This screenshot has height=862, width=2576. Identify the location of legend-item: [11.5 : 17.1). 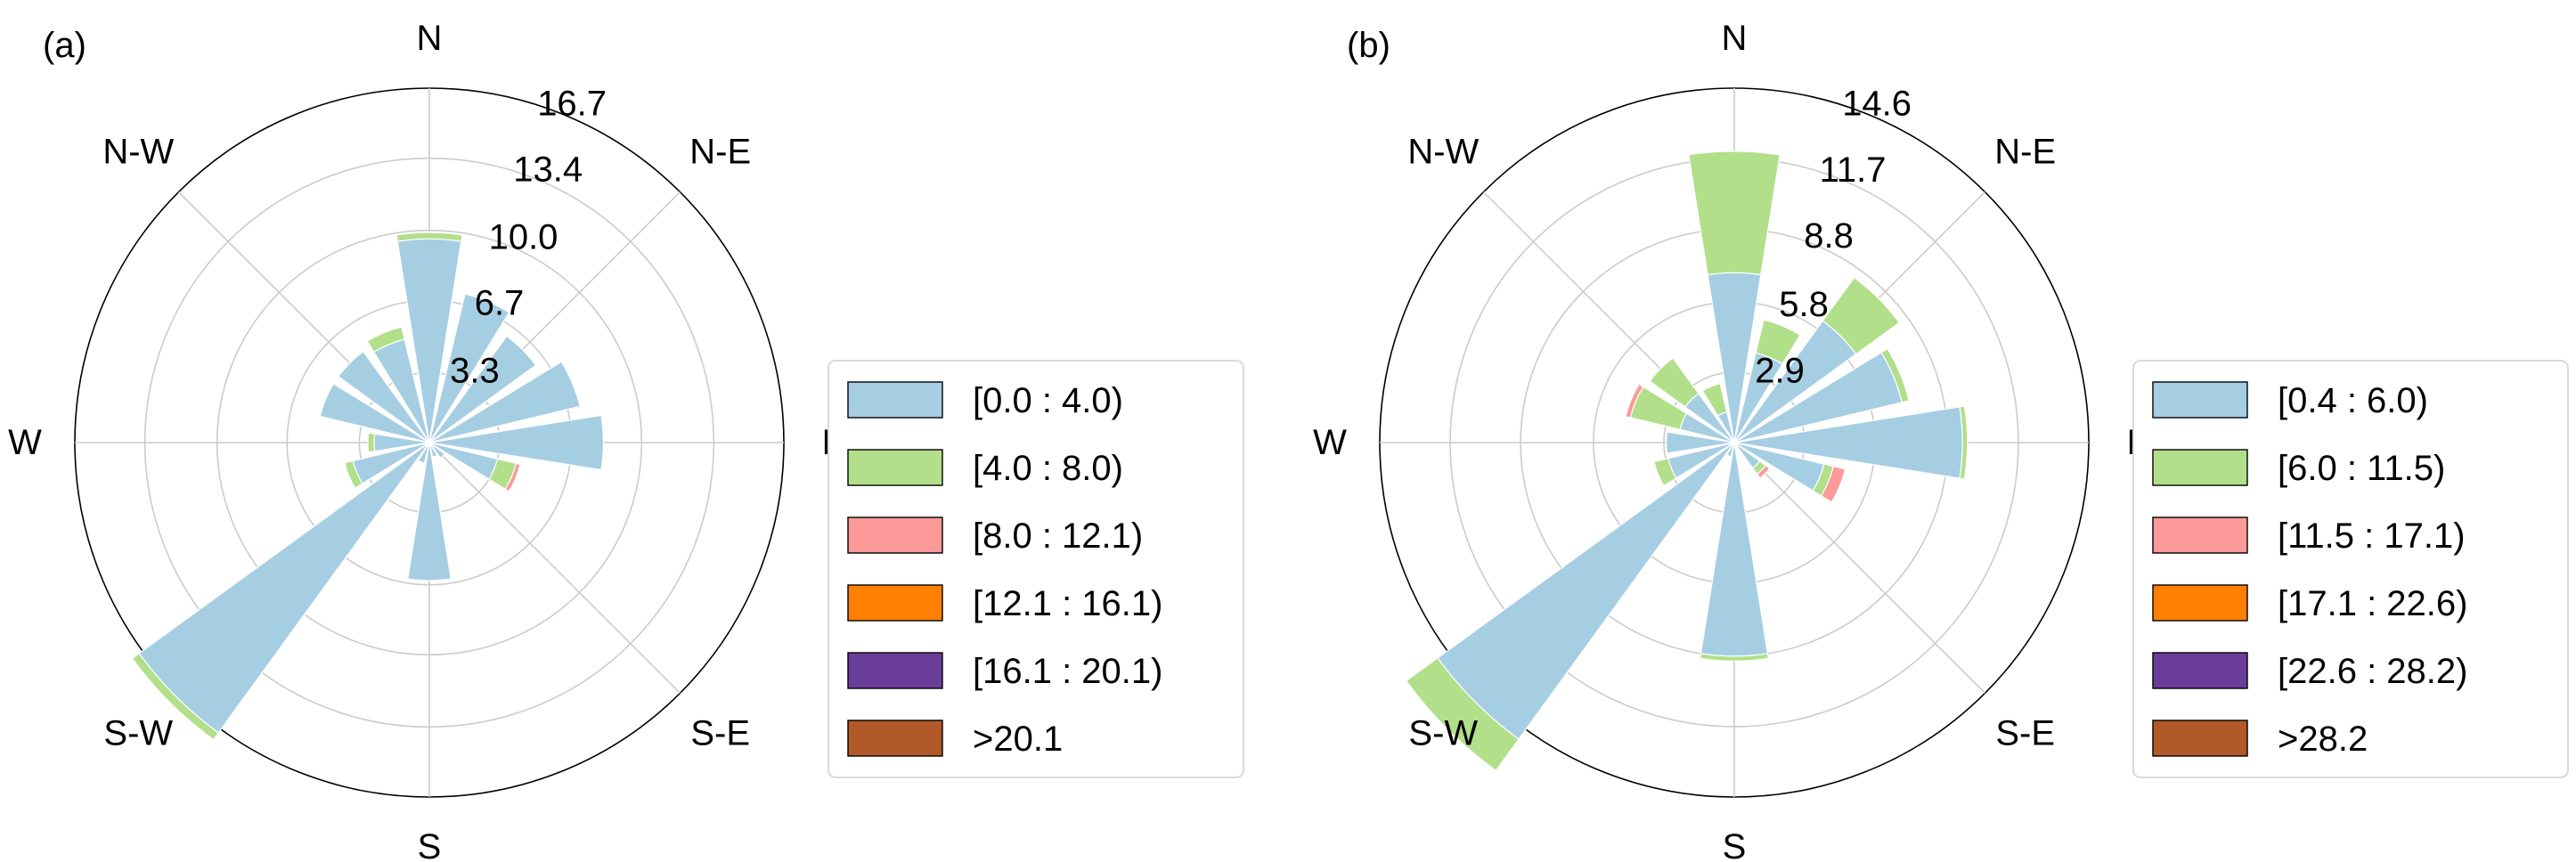
(2309, 536).